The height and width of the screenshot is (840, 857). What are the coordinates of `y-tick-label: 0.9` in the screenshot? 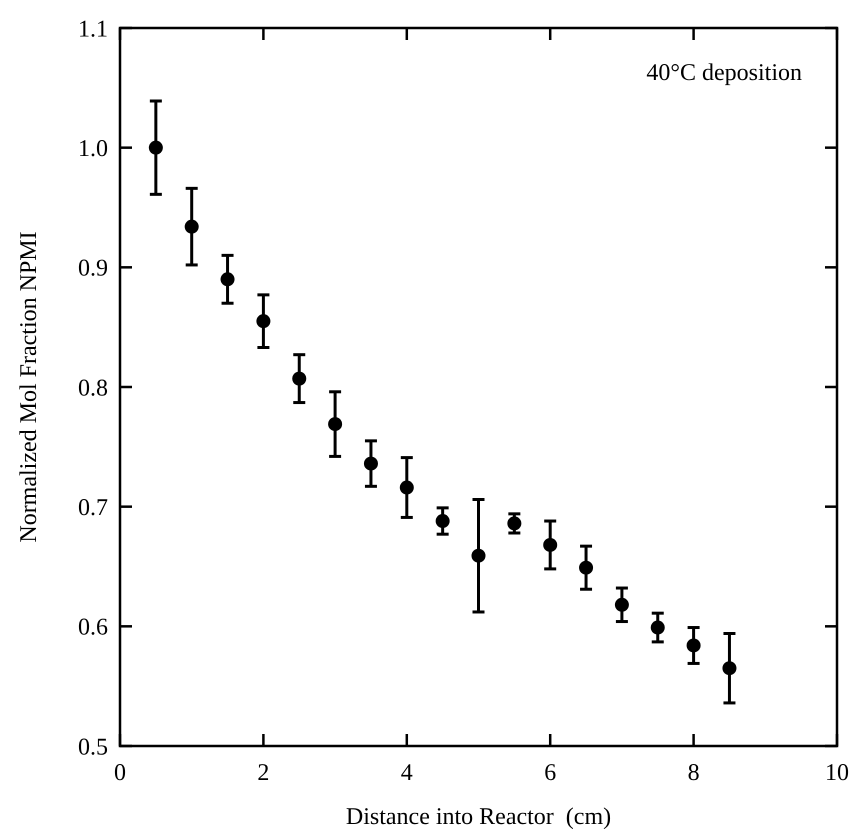 It's located at (93, 269).